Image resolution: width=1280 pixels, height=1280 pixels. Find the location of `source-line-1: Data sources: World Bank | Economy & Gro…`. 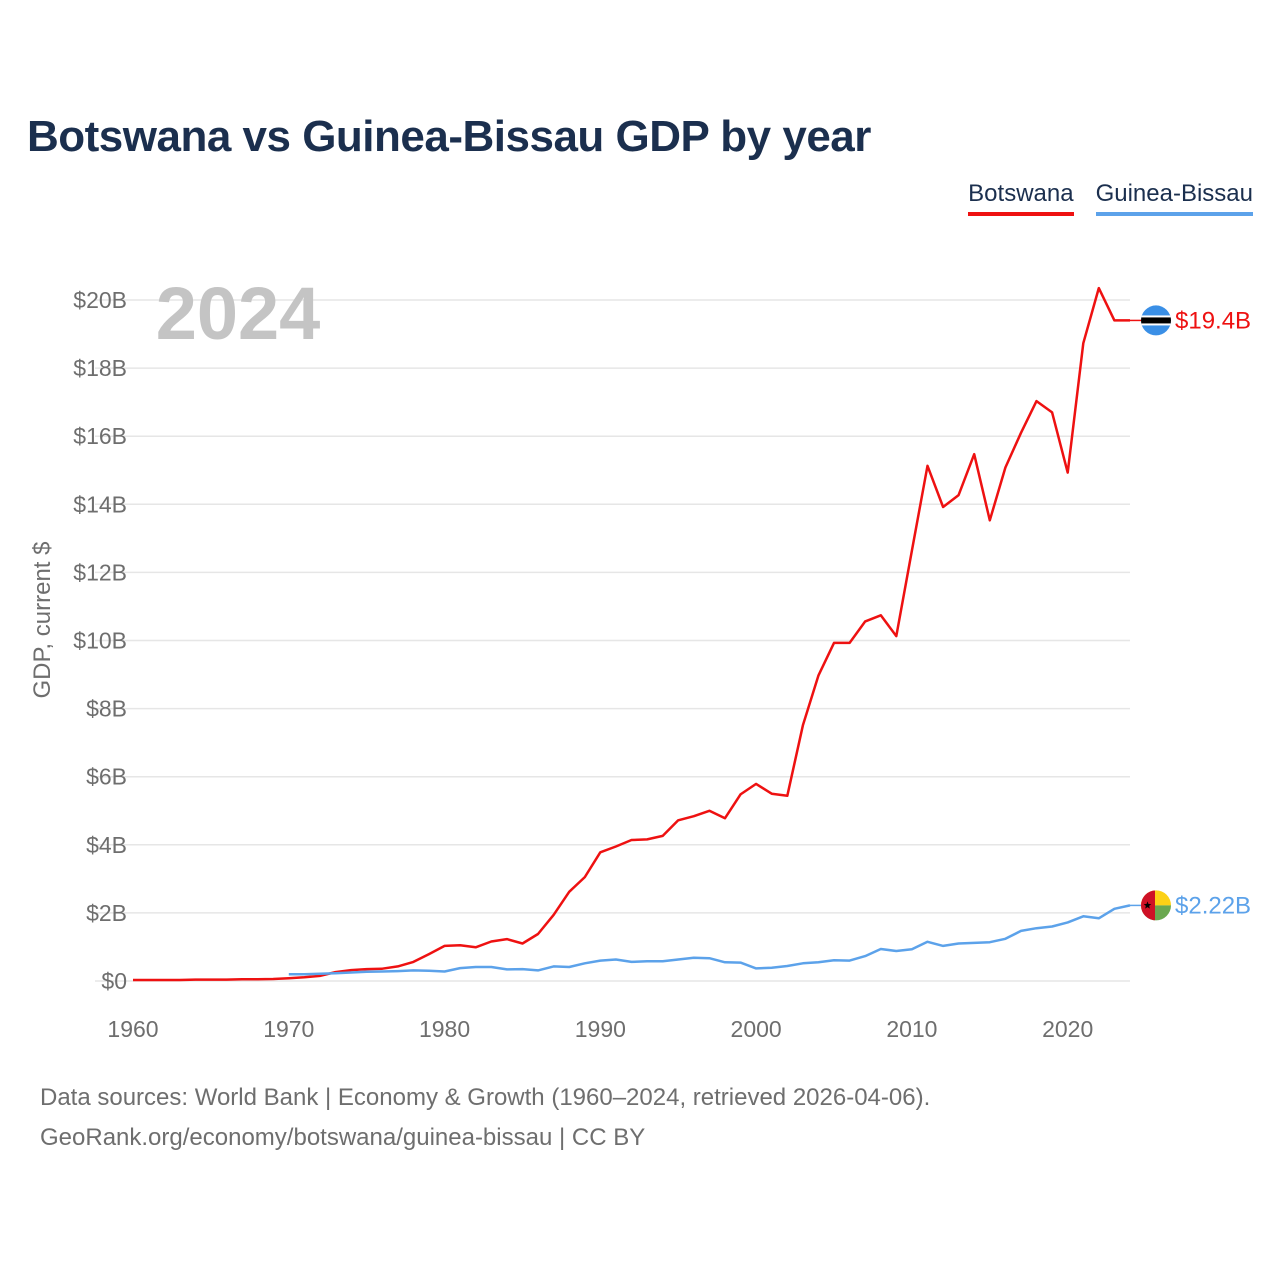

source-line-1: Data sources: World Bank | Economy & Gro… is located at coordinates (485, 1097).